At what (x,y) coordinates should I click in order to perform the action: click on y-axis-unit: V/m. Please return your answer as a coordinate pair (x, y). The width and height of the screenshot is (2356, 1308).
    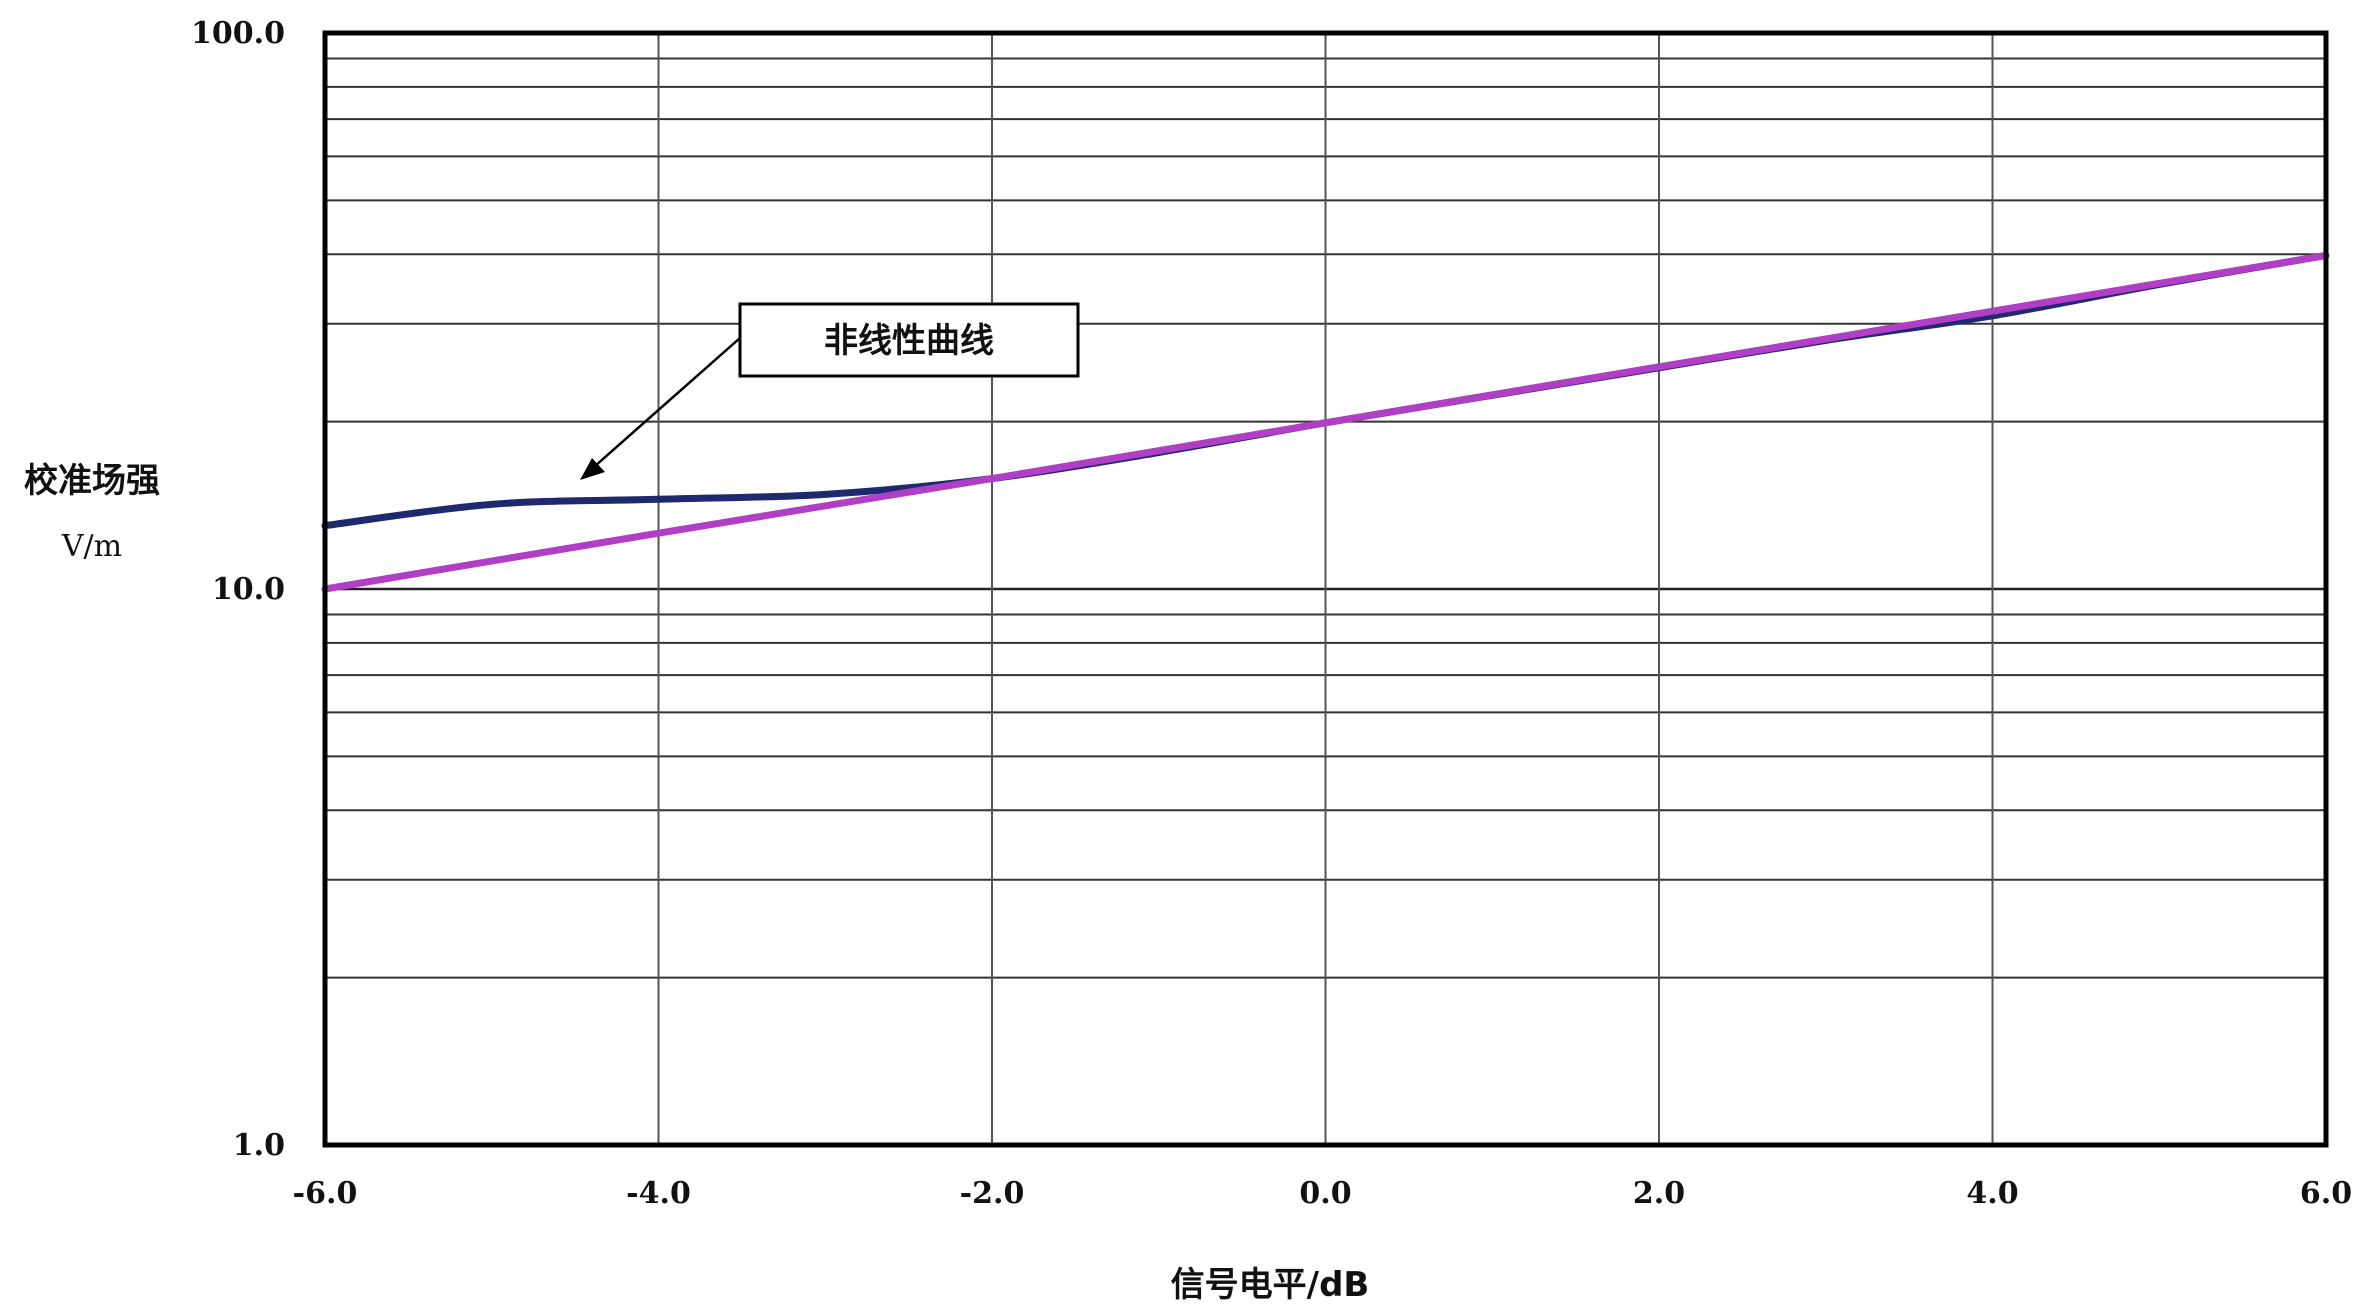
    Looking at the image, I should click on (91, 546).